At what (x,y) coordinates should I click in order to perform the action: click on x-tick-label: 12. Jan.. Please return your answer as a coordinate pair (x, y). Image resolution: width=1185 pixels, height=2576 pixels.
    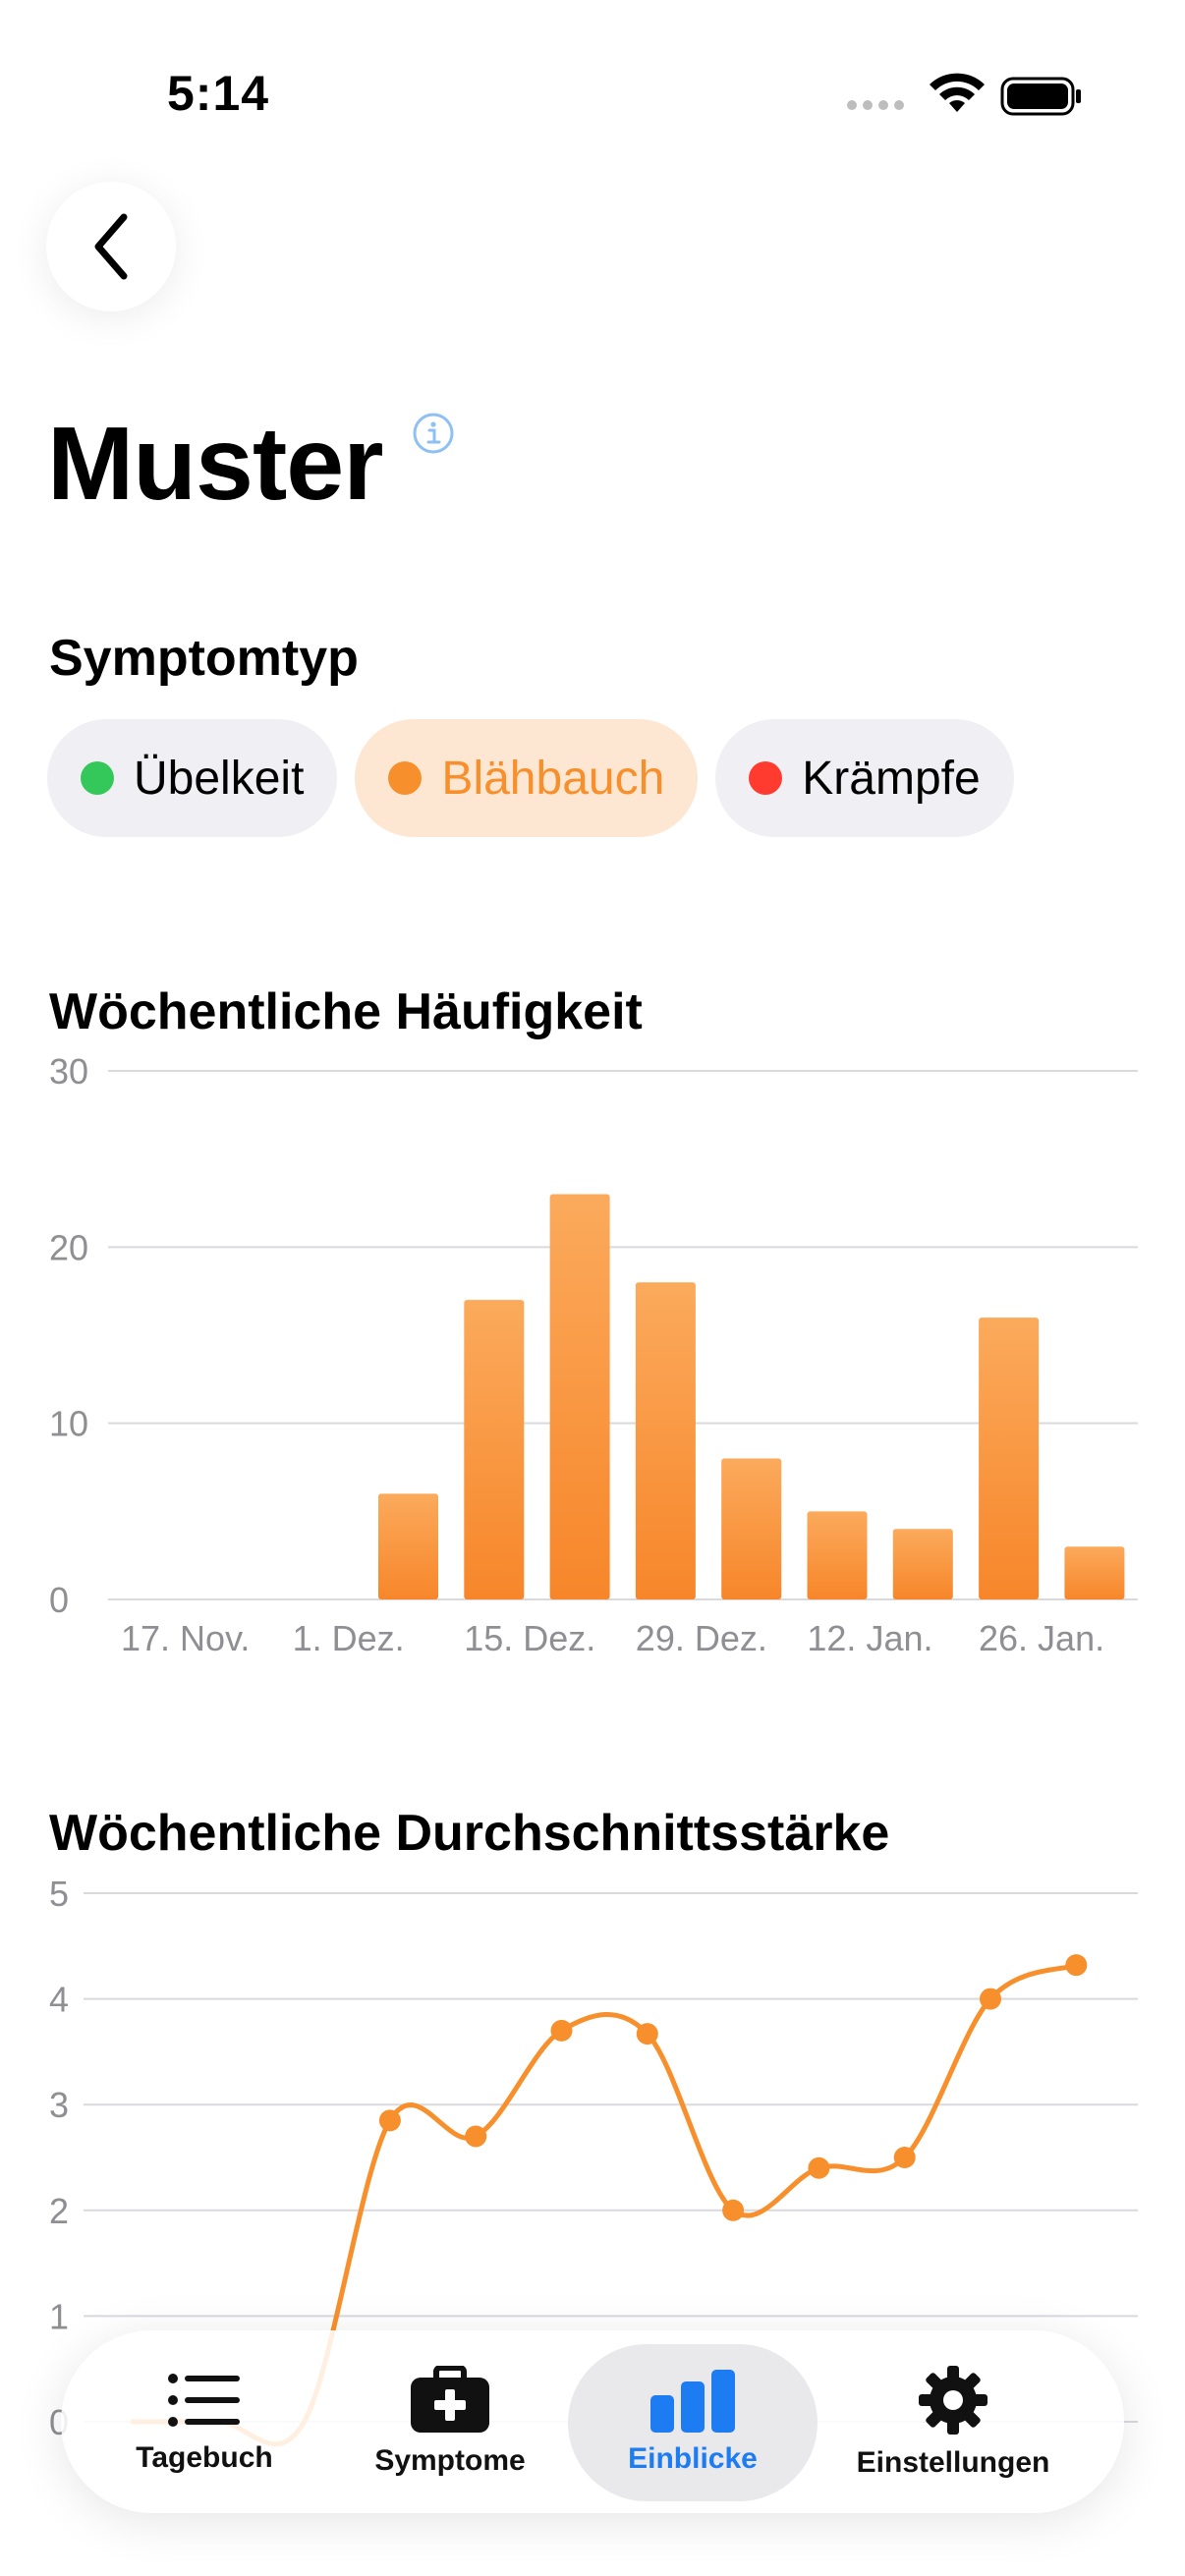
    Looking at the image, I should click on (870, 1638).